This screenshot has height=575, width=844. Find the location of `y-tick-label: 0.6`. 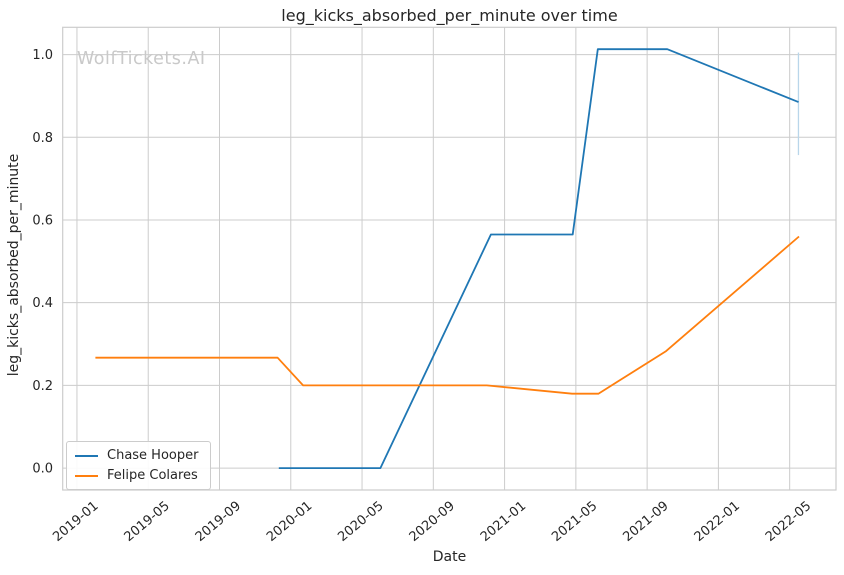

y-tick-label: 0.6 is located at coordinates (42, 220).